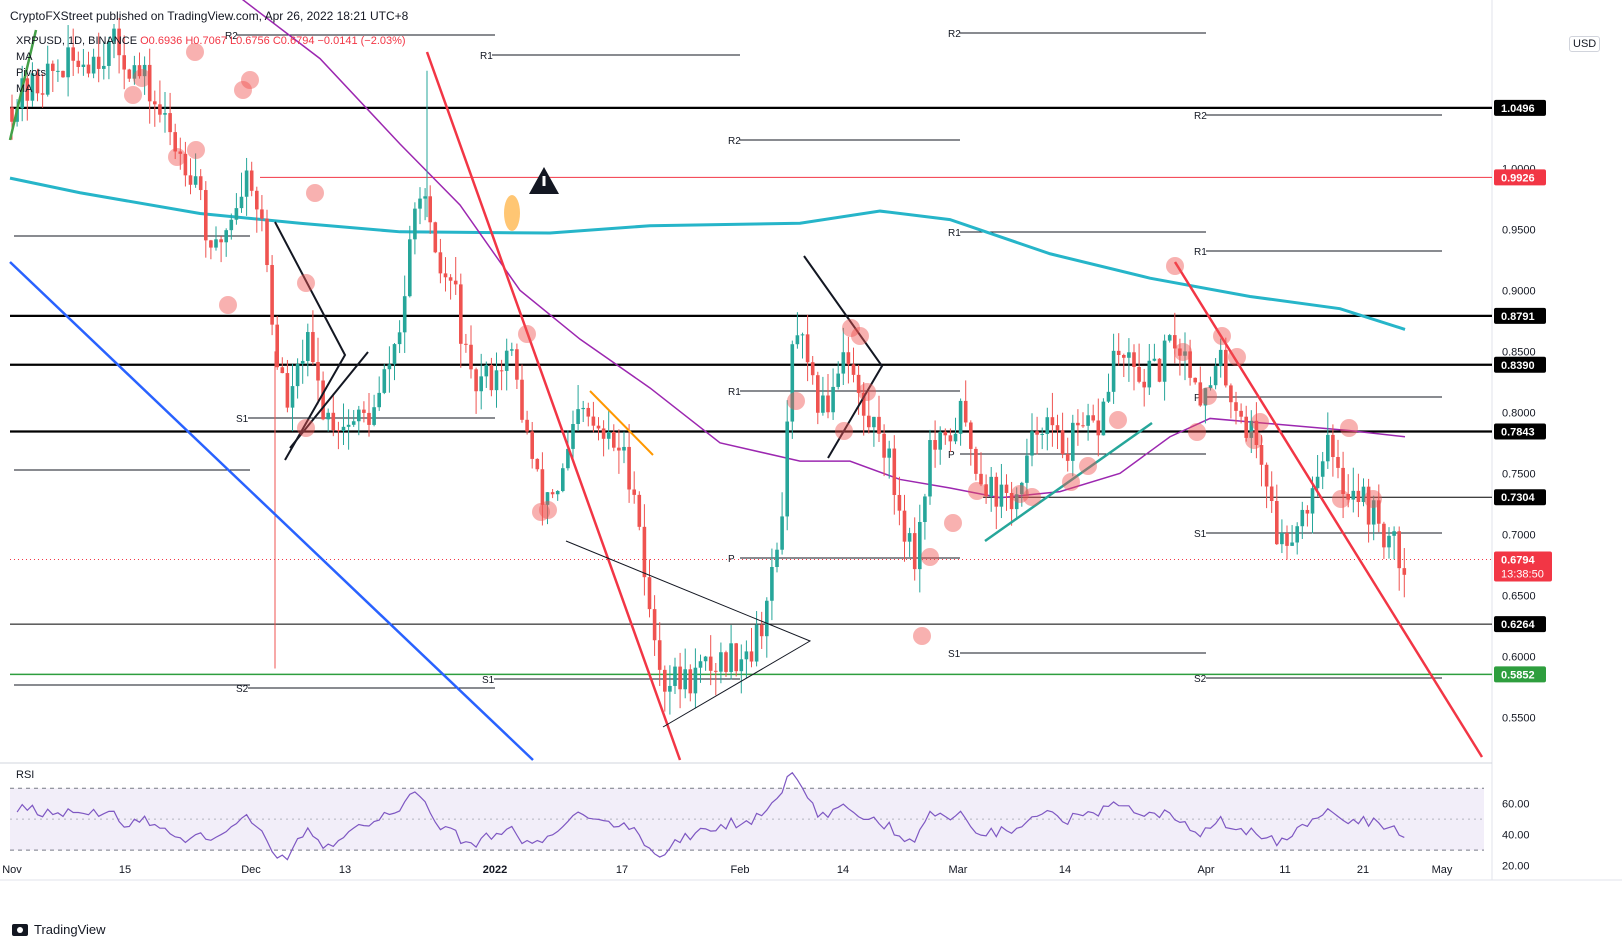 This screenshot has height=947, width=1622. What do you see at coordinates (24, 57) in the screenshot?
I see `legend-indicator-ma: MA` at bounding box center [24, 57].